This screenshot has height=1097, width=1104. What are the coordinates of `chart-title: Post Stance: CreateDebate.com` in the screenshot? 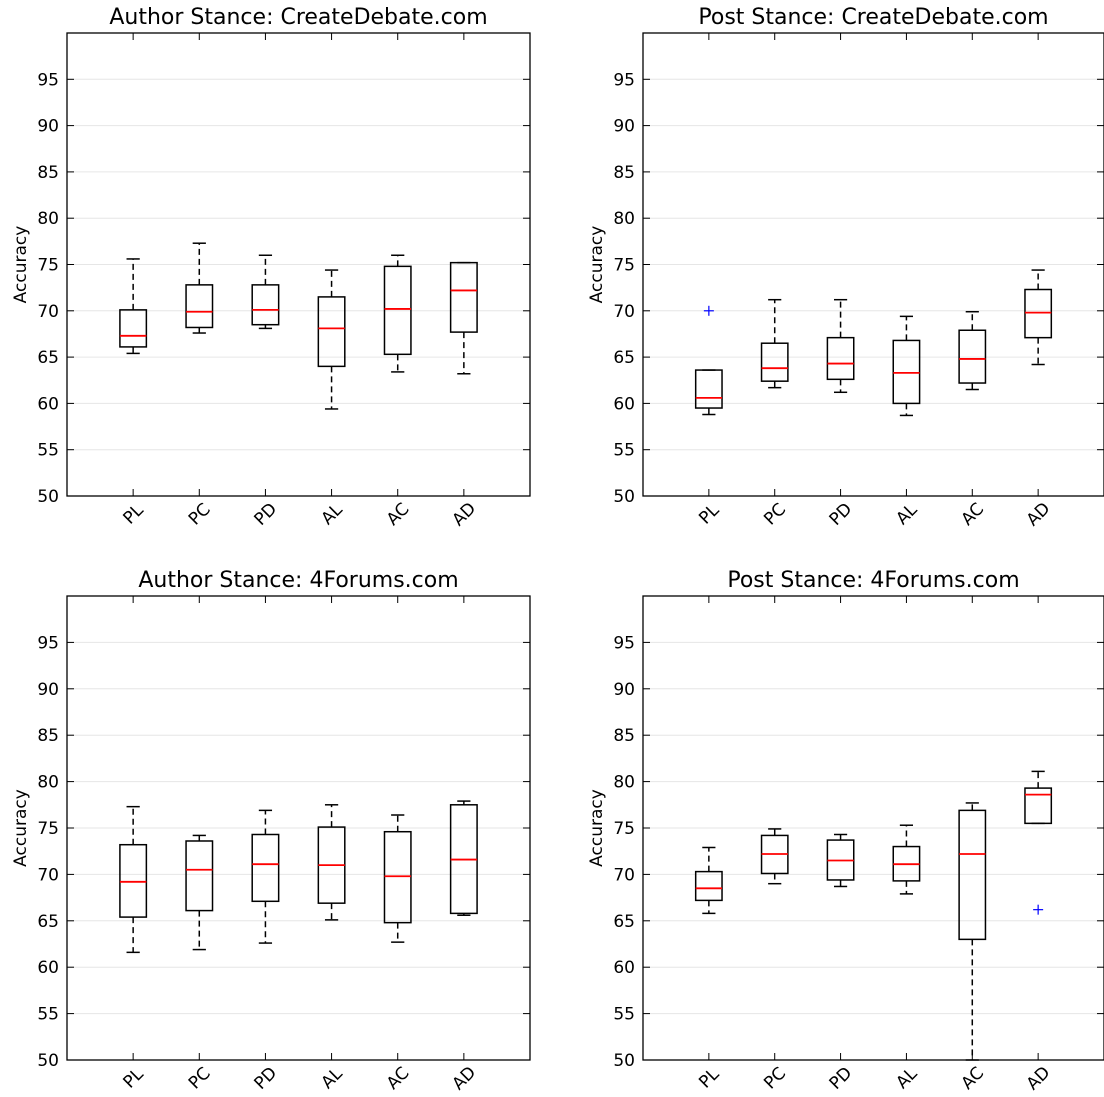 It's located at (873, 17).